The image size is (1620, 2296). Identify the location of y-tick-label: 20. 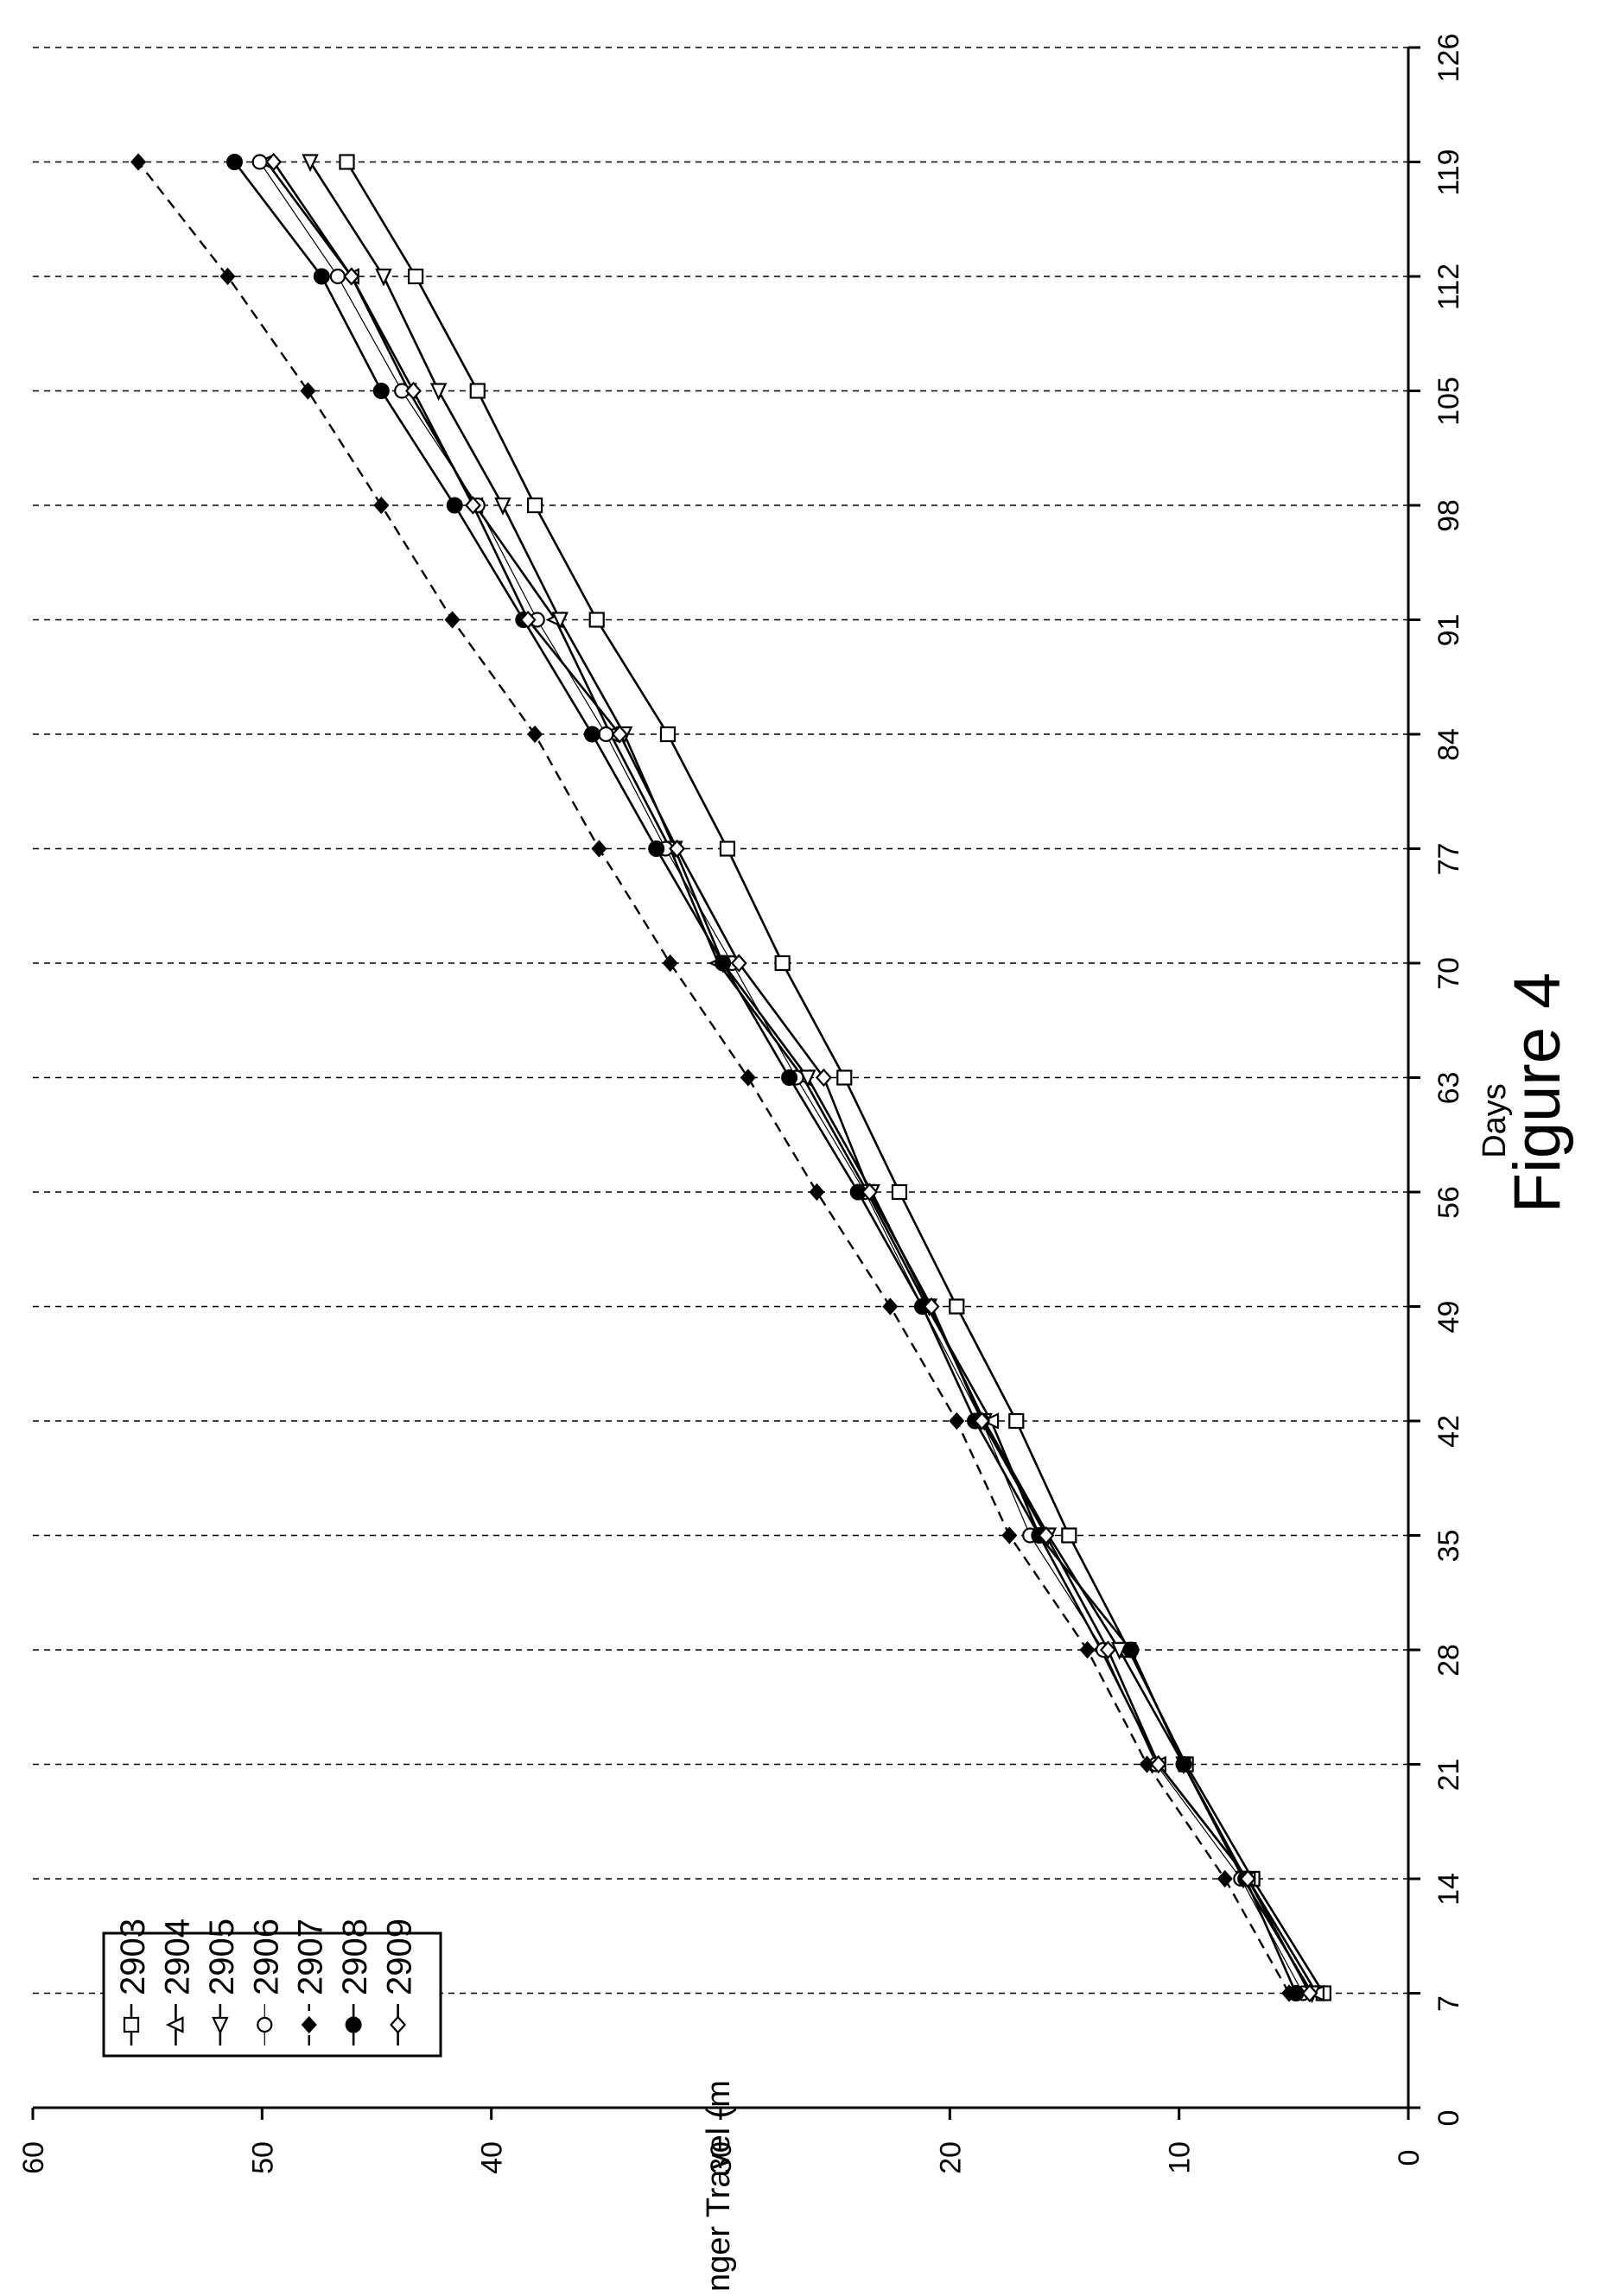
(951, 2157).